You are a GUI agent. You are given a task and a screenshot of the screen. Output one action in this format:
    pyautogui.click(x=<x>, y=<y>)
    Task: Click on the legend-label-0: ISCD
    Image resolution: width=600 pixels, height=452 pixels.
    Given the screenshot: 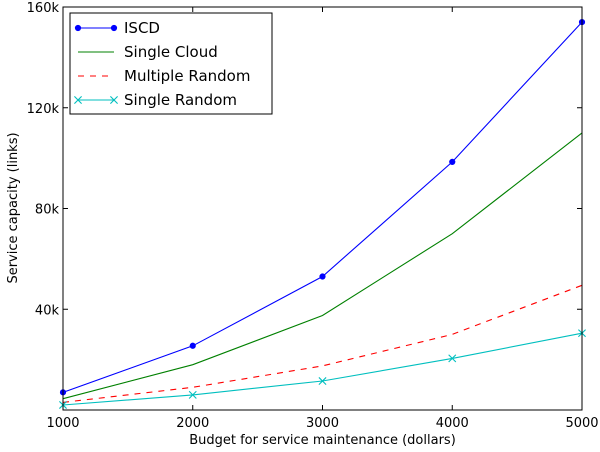 What is the action you would take?
    pyautogui.click(x=142, y=28)
    